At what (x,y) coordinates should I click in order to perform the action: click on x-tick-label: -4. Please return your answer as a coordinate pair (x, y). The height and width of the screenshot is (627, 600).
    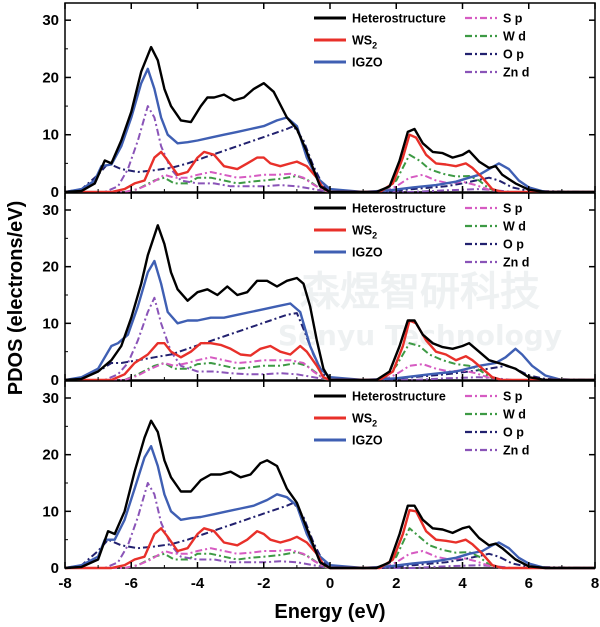
    Looking at the image, I should click on (198, 583).